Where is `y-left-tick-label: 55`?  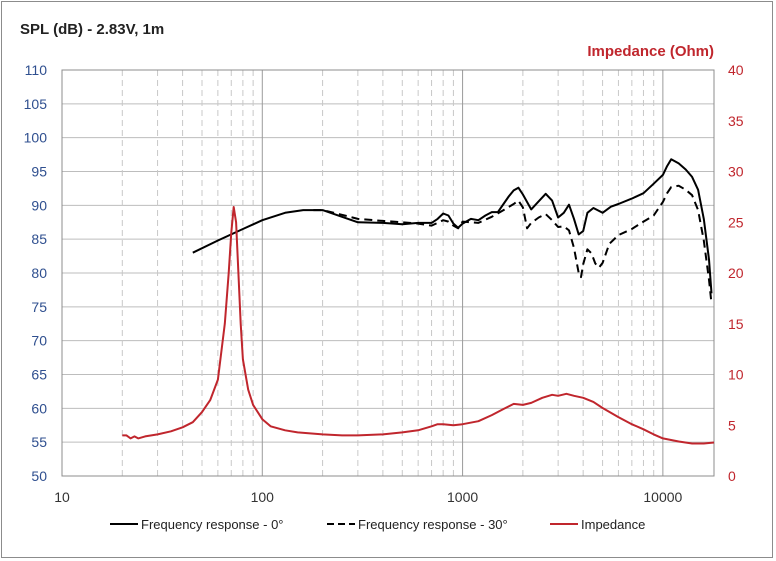
y-left-tick-label: 55 is located at coordinates (39, 442).